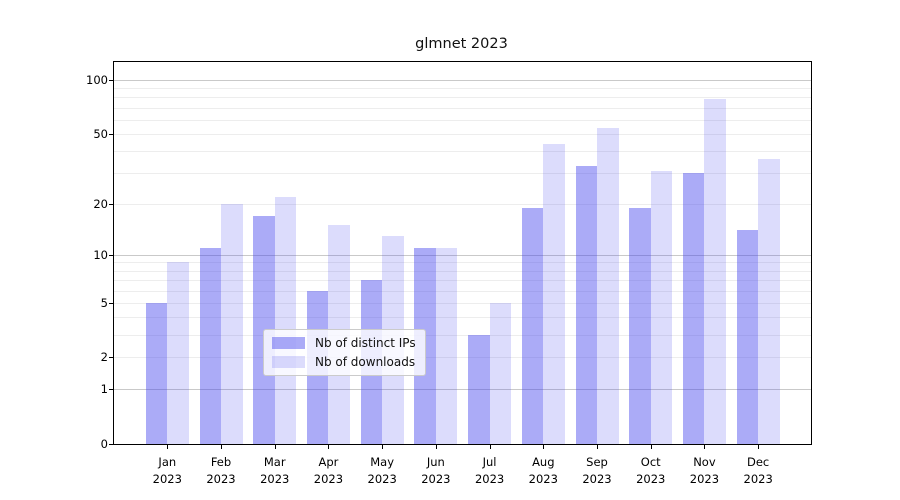 This screenshot has width=900, height=500. I want to click on legend-swatch-distinct-ips, so click(288, 343).